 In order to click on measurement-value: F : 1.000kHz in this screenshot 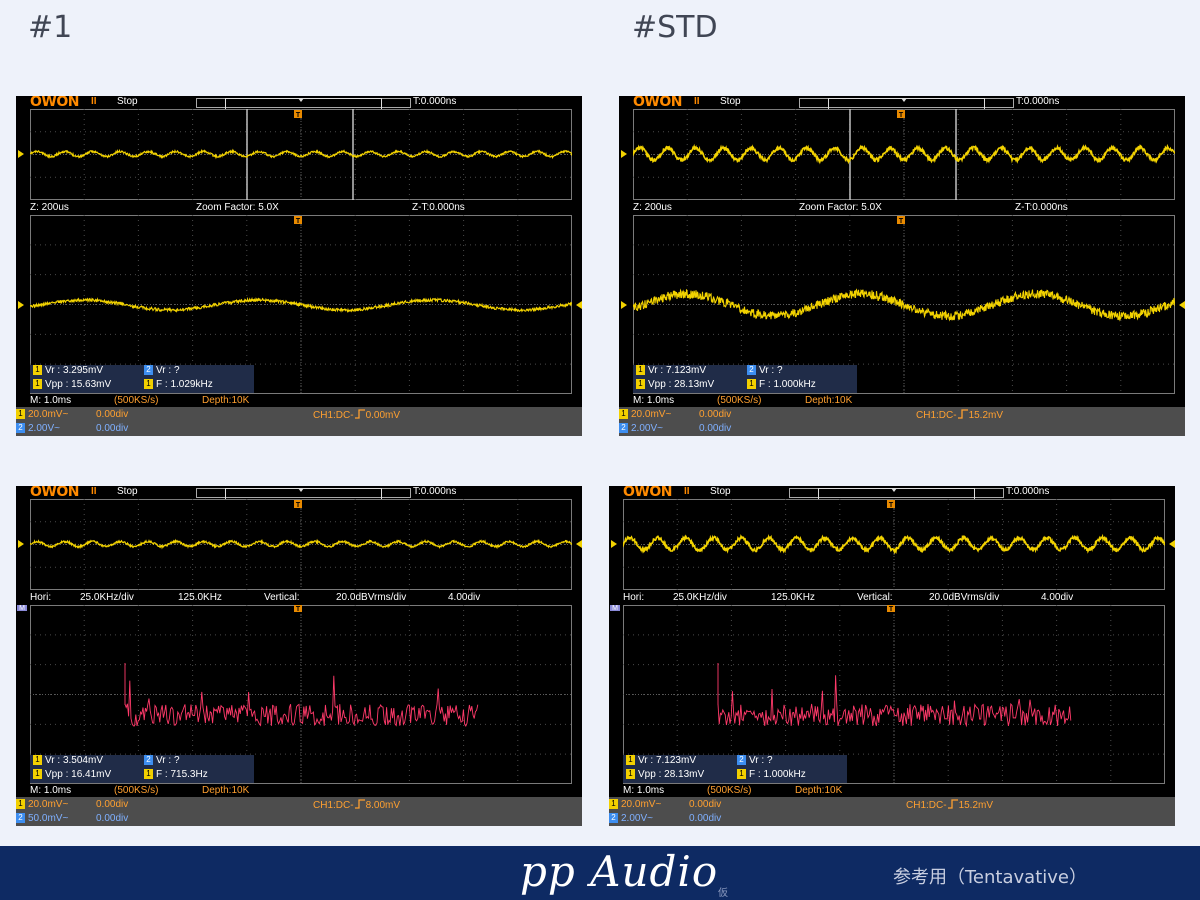, I will do `click(777, 774)`.